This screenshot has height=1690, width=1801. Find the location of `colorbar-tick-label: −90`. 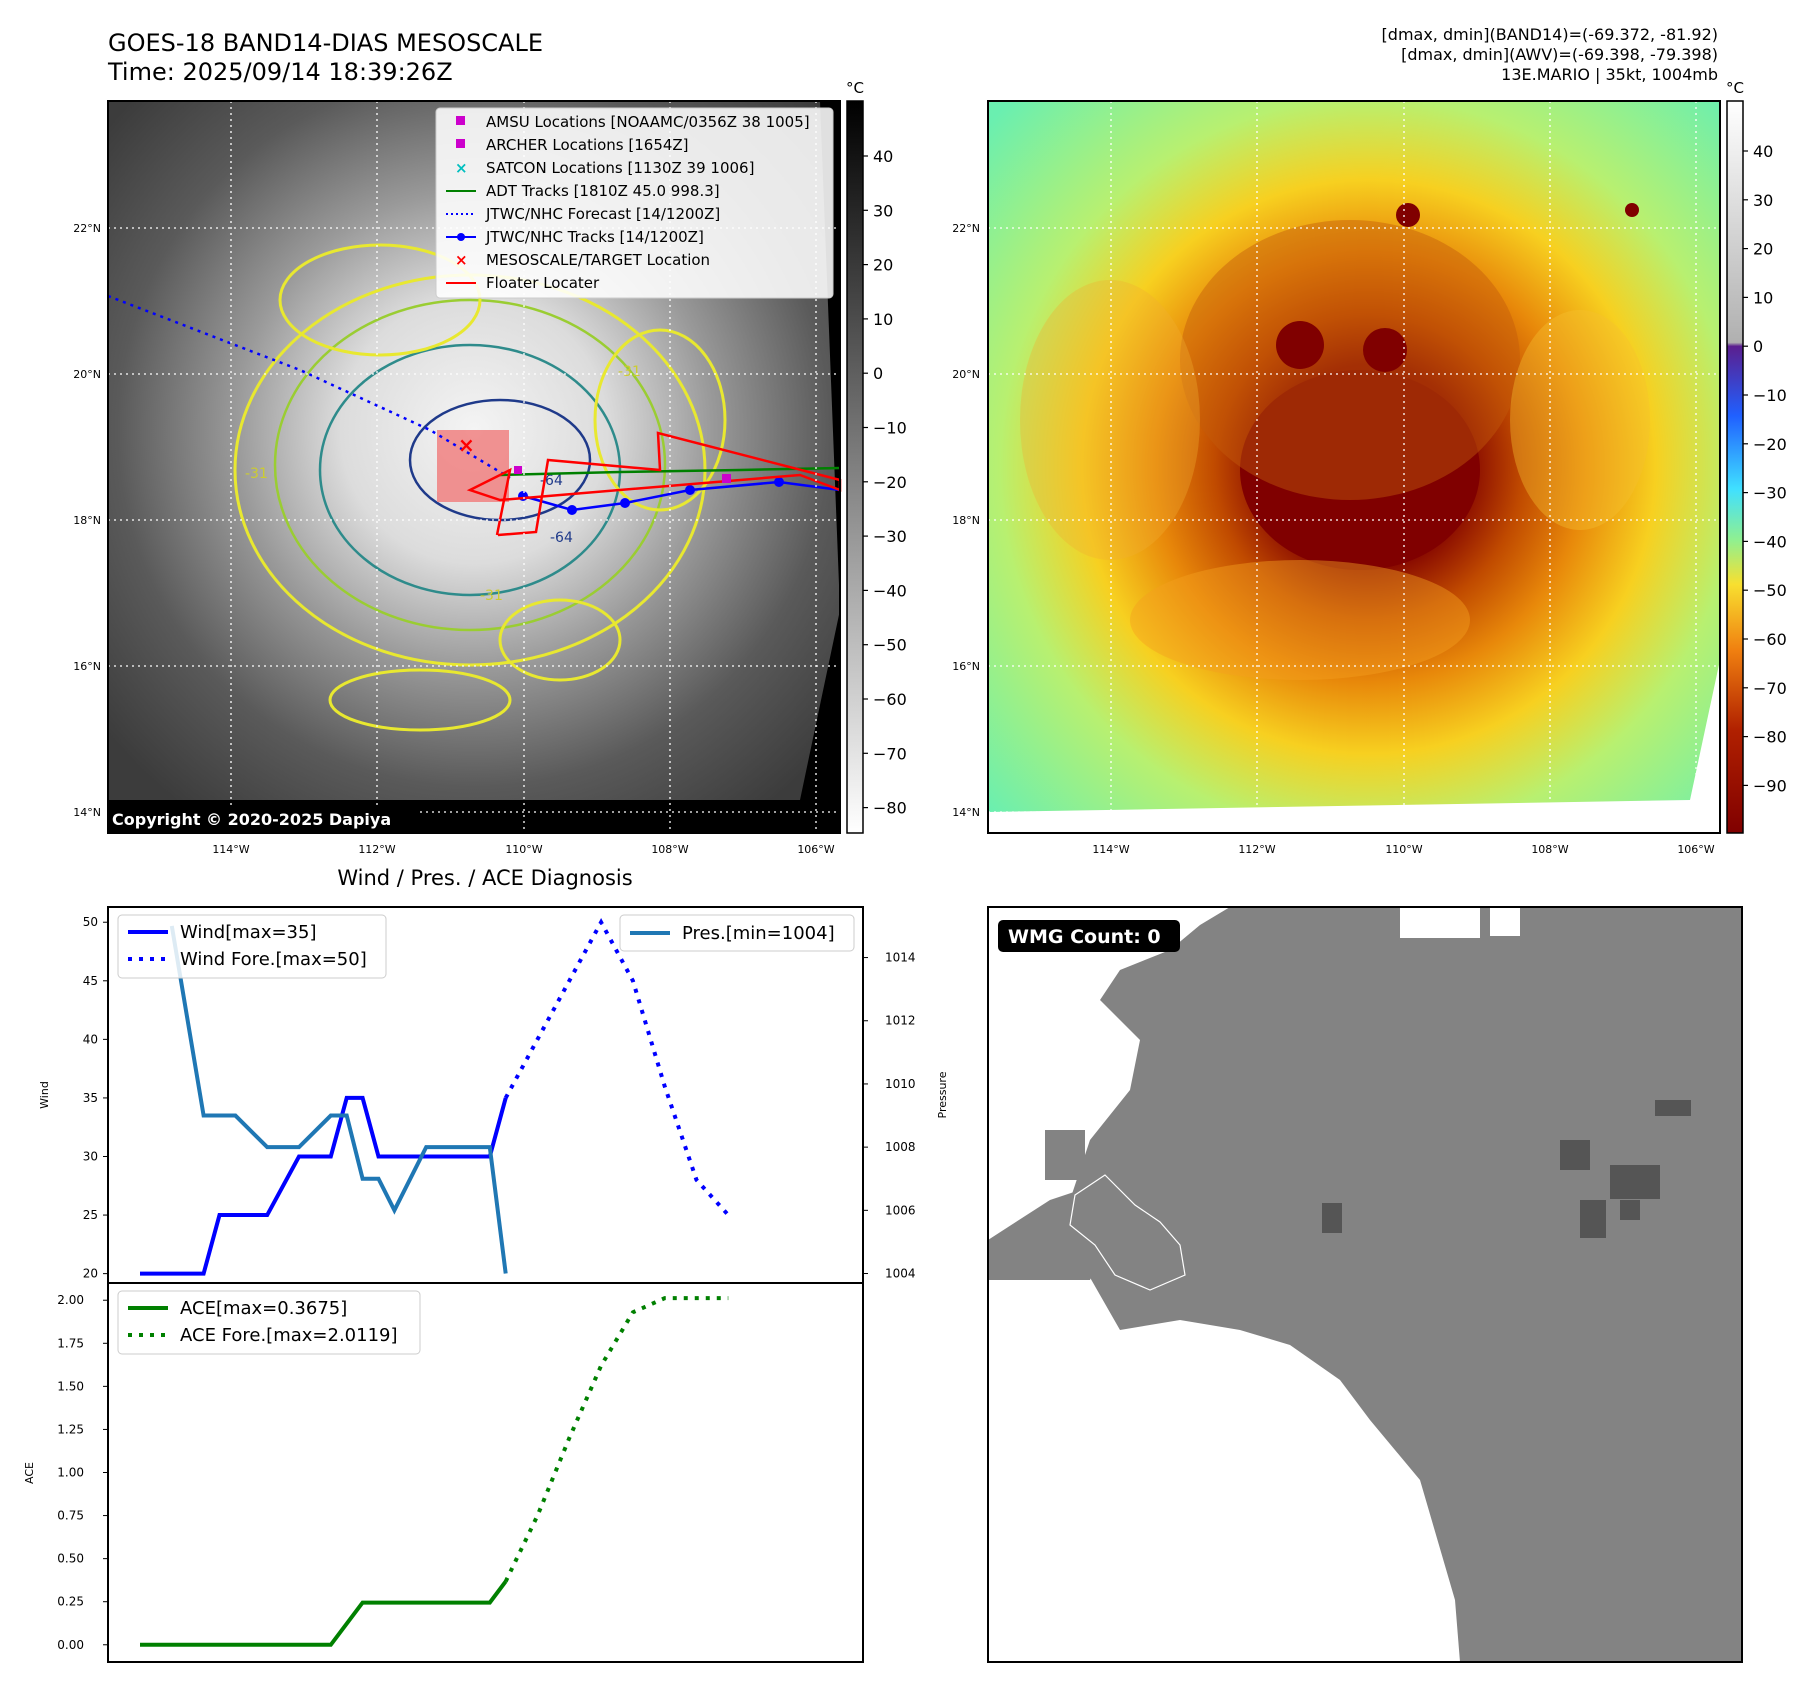

colorbar-tick-label: −90 is located at coordinates (1770, 785).